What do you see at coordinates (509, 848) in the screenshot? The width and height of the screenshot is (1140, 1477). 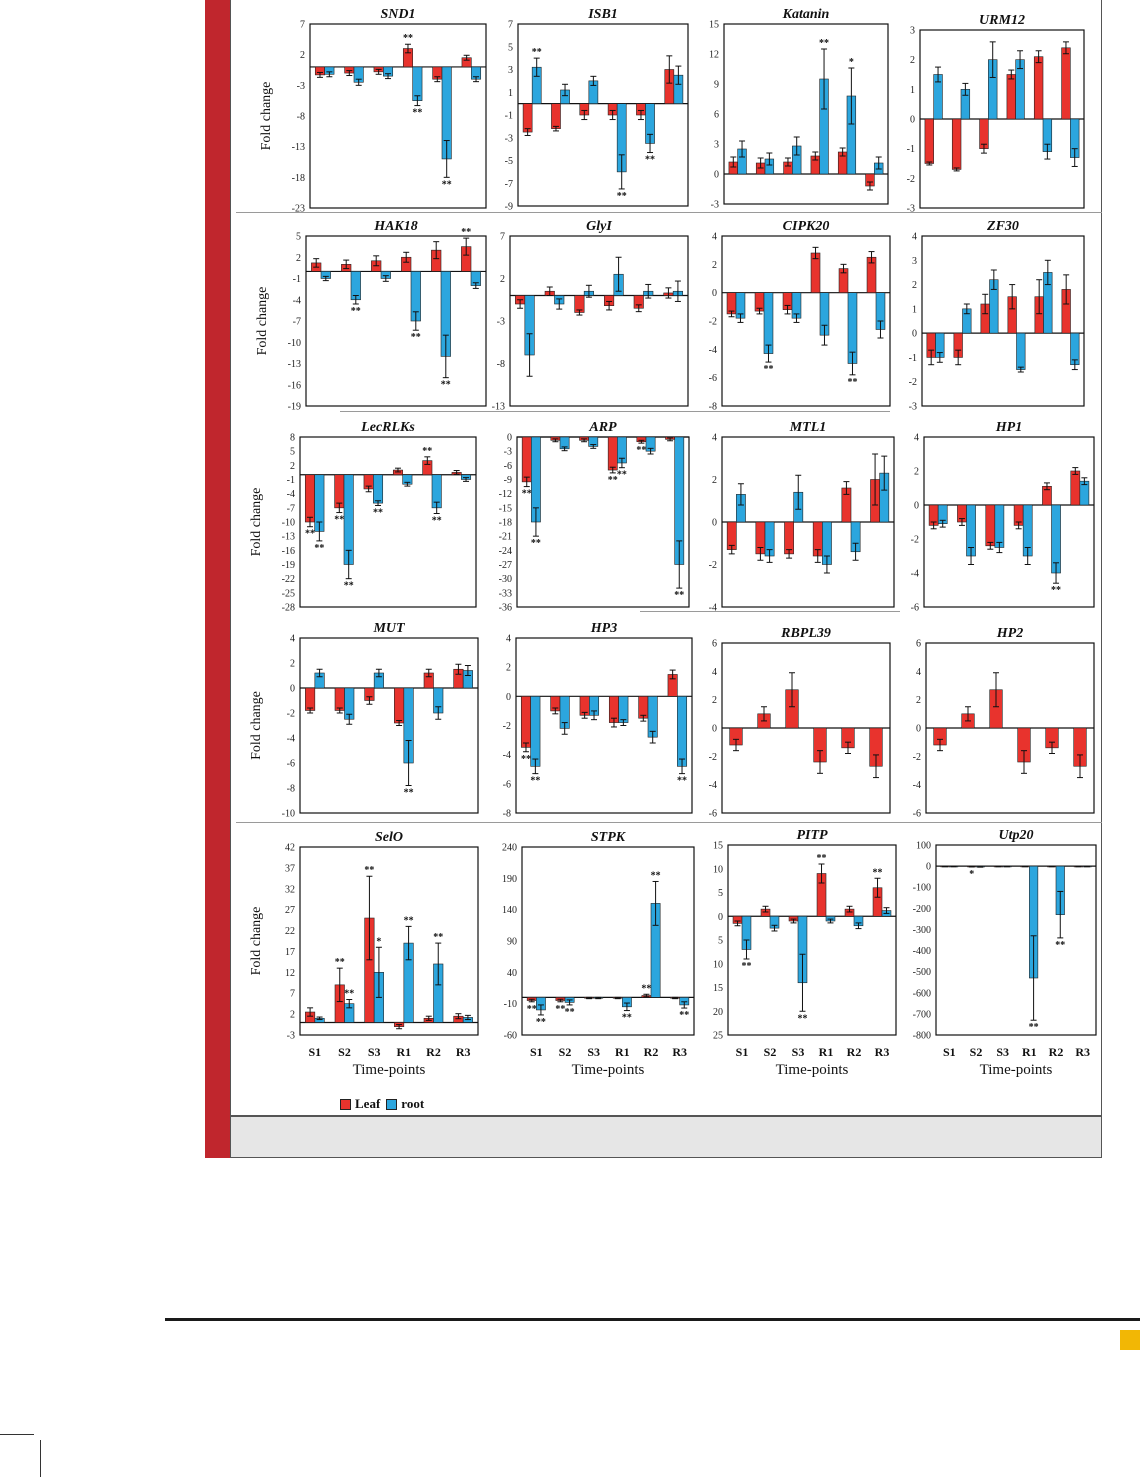 I see `y-tick-label: 240` at bounding box center [509, 848].